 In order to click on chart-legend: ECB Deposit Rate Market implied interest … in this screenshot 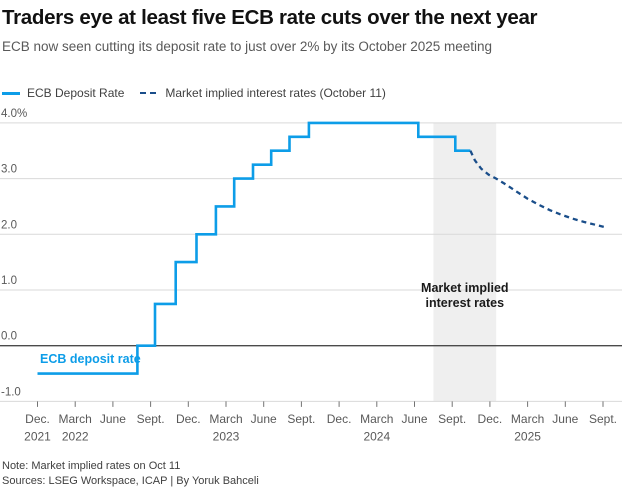, I will do `click(194, 93)`.